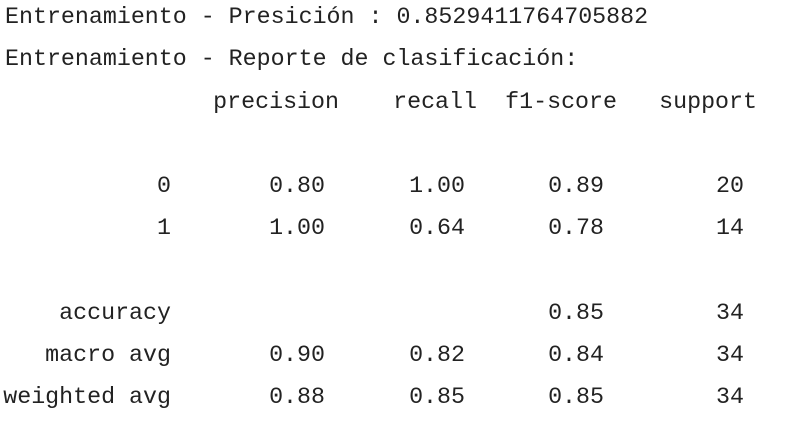 This screenshot has height=423, width=786. Describe the element at coordinates (164, 228) in the screenshot. I see `class-label: 1` at that location.